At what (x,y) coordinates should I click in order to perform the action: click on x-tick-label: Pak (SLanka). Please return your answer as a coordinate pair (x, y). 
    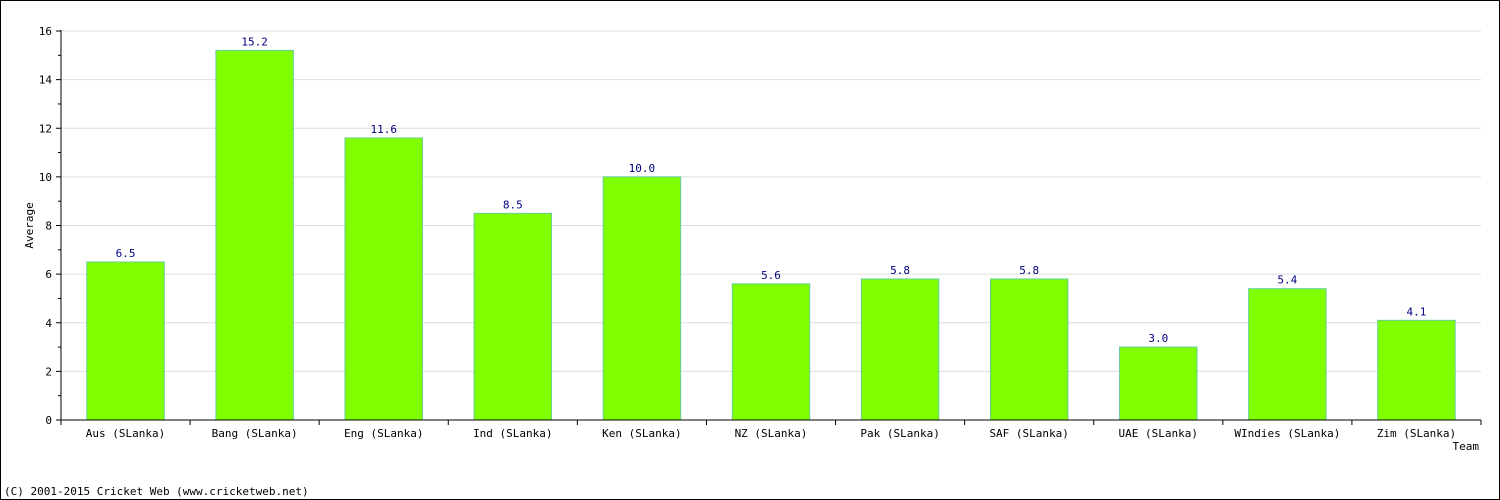
    Looking at the image, I should click on (899, 433).